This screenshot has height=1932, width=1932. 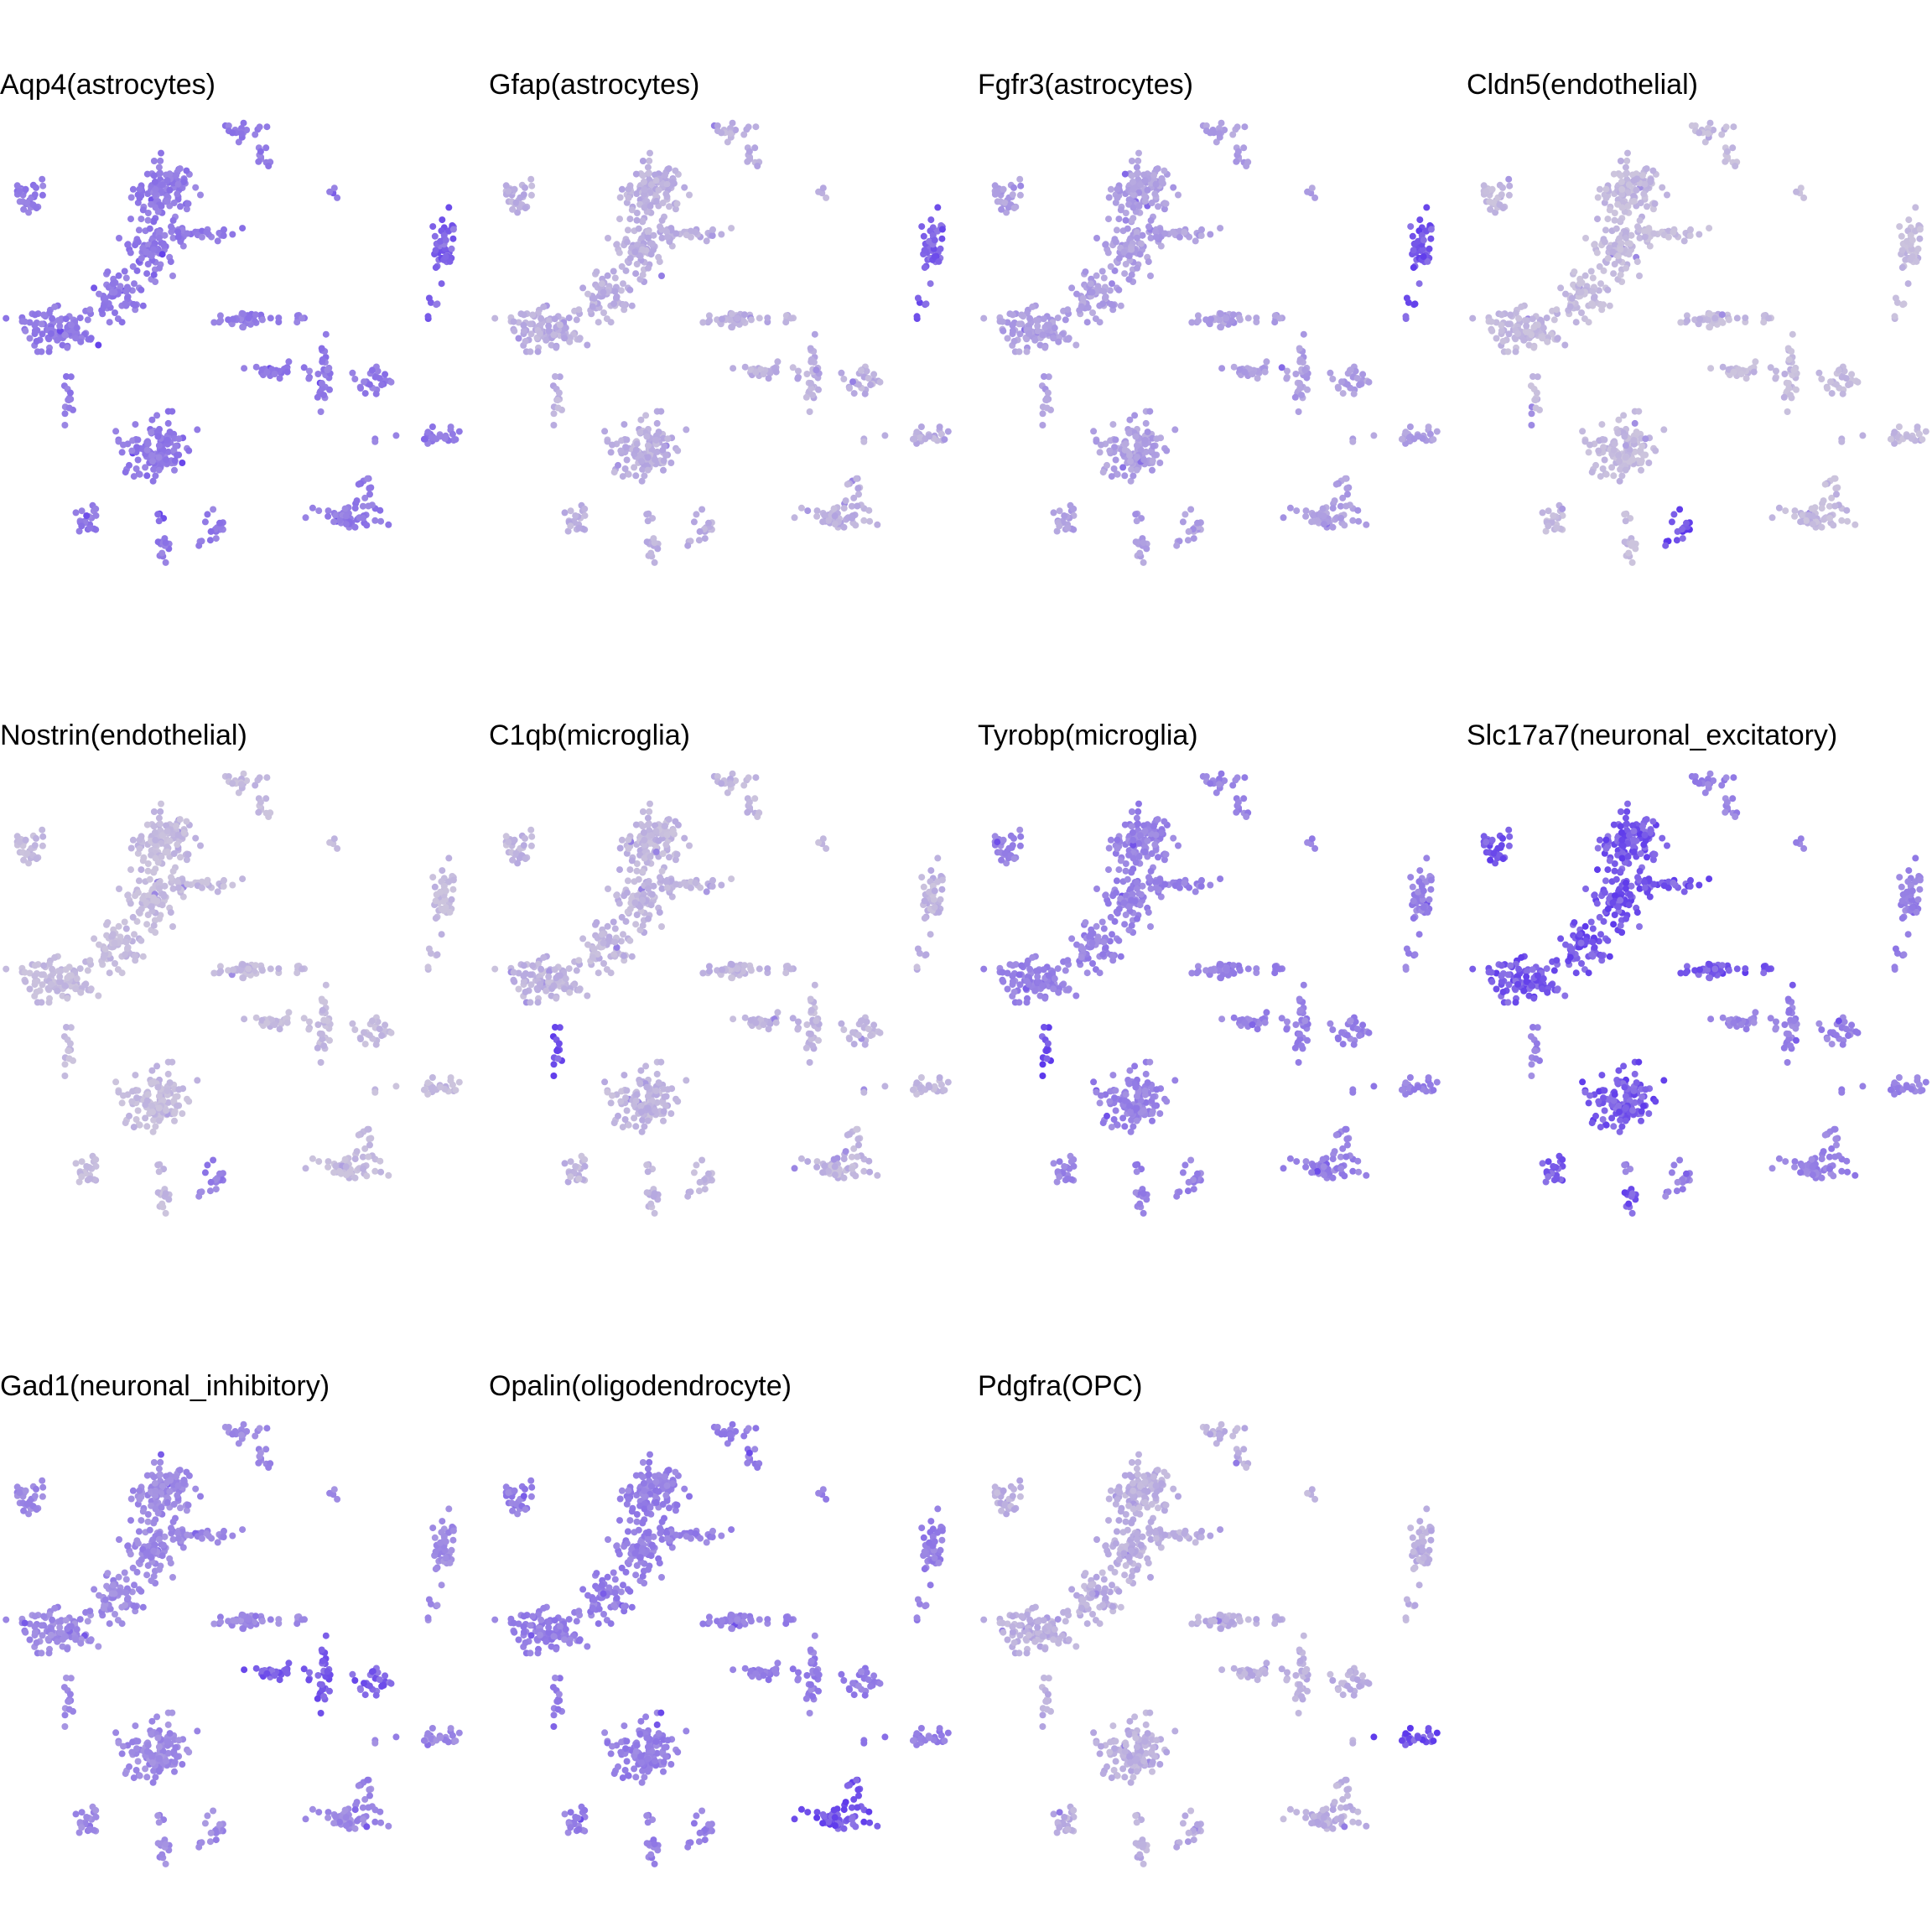 I want to click on feature-panel: Aqp4(astrocytes), so click(x=231, y=317).